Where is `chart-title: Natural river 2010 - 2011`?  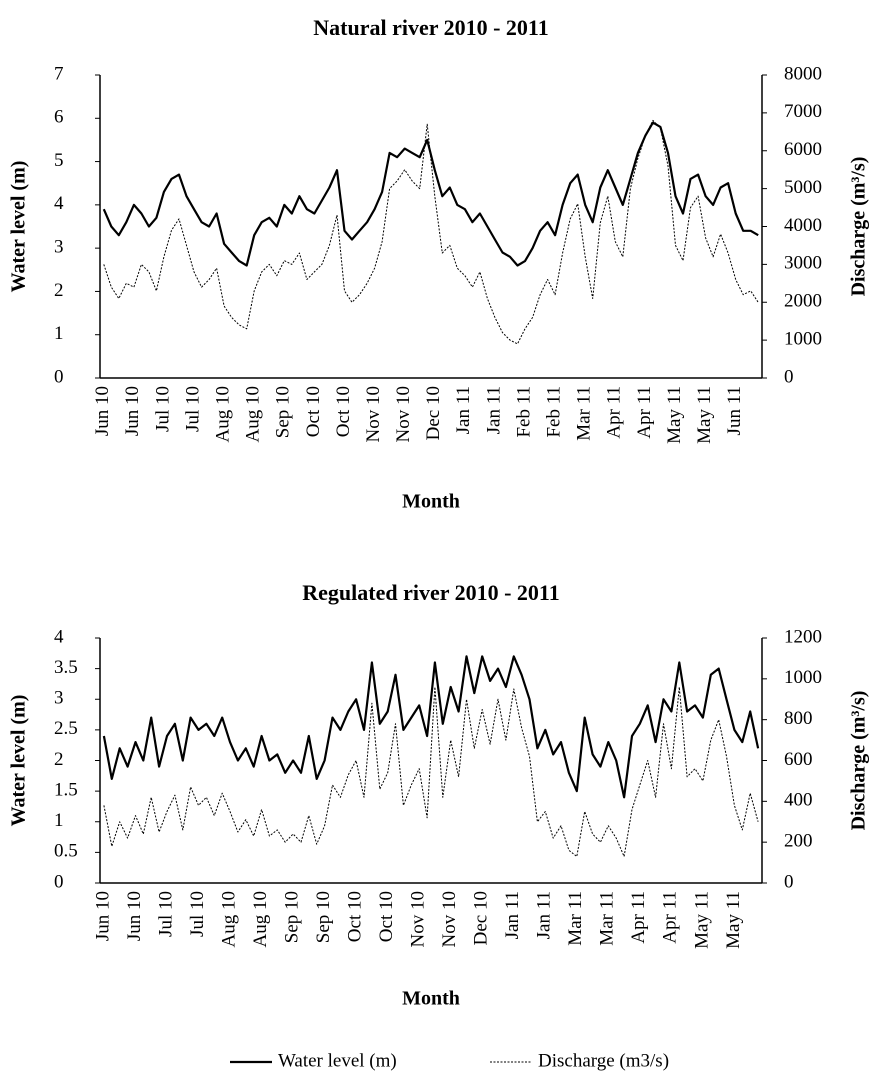
chart-title: Natural river 2010 - 2011 is located at coordinates (430, 27).